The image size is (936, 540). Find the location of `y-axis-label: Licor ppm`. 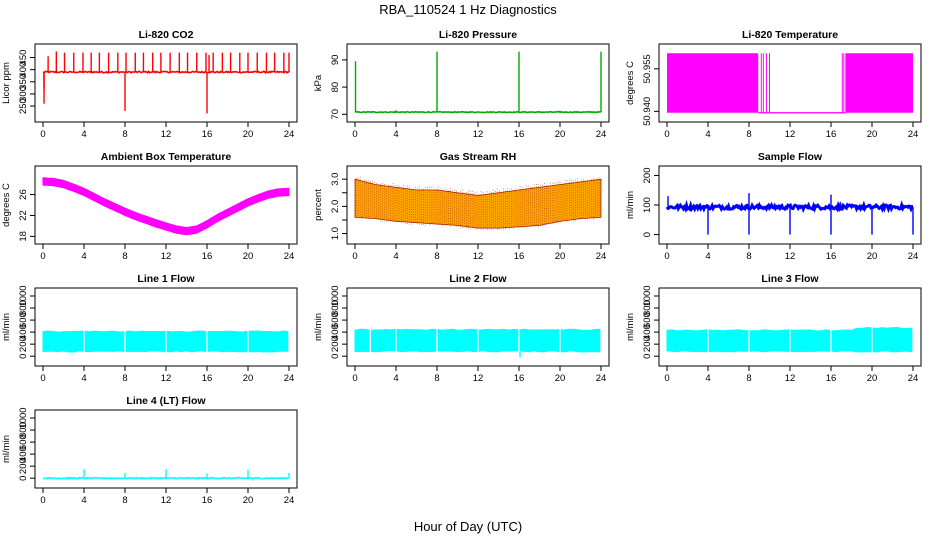

y-axis-label: Licor ppm is located at coordinates (6, 83).